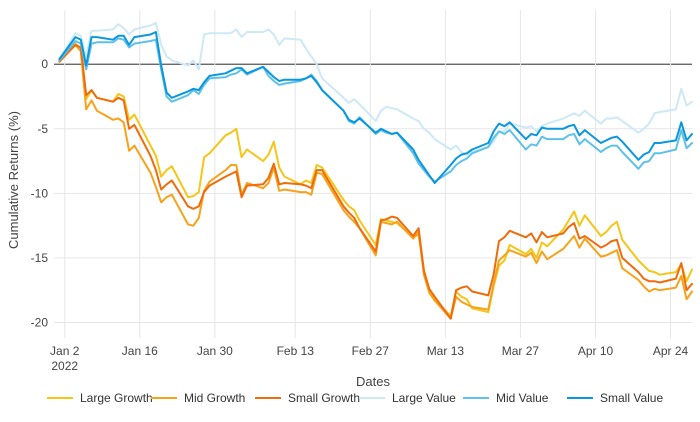  Describe the element at coordinates (371, 351) in the screenshot. I see `x-tick-label: Feb 27` at that location.